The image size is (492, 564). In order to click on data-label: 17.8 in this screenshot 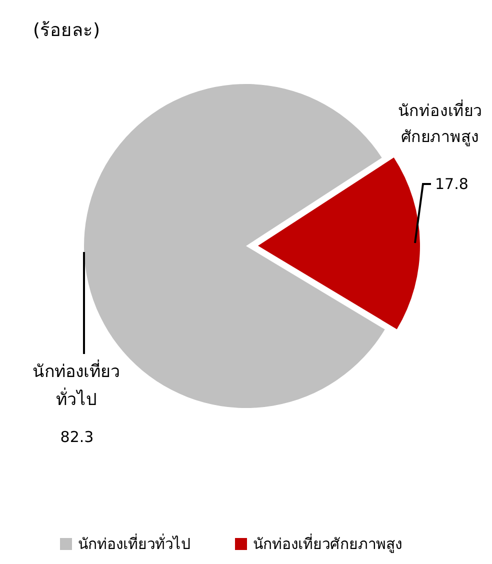, I will do `click(451, 184)`.